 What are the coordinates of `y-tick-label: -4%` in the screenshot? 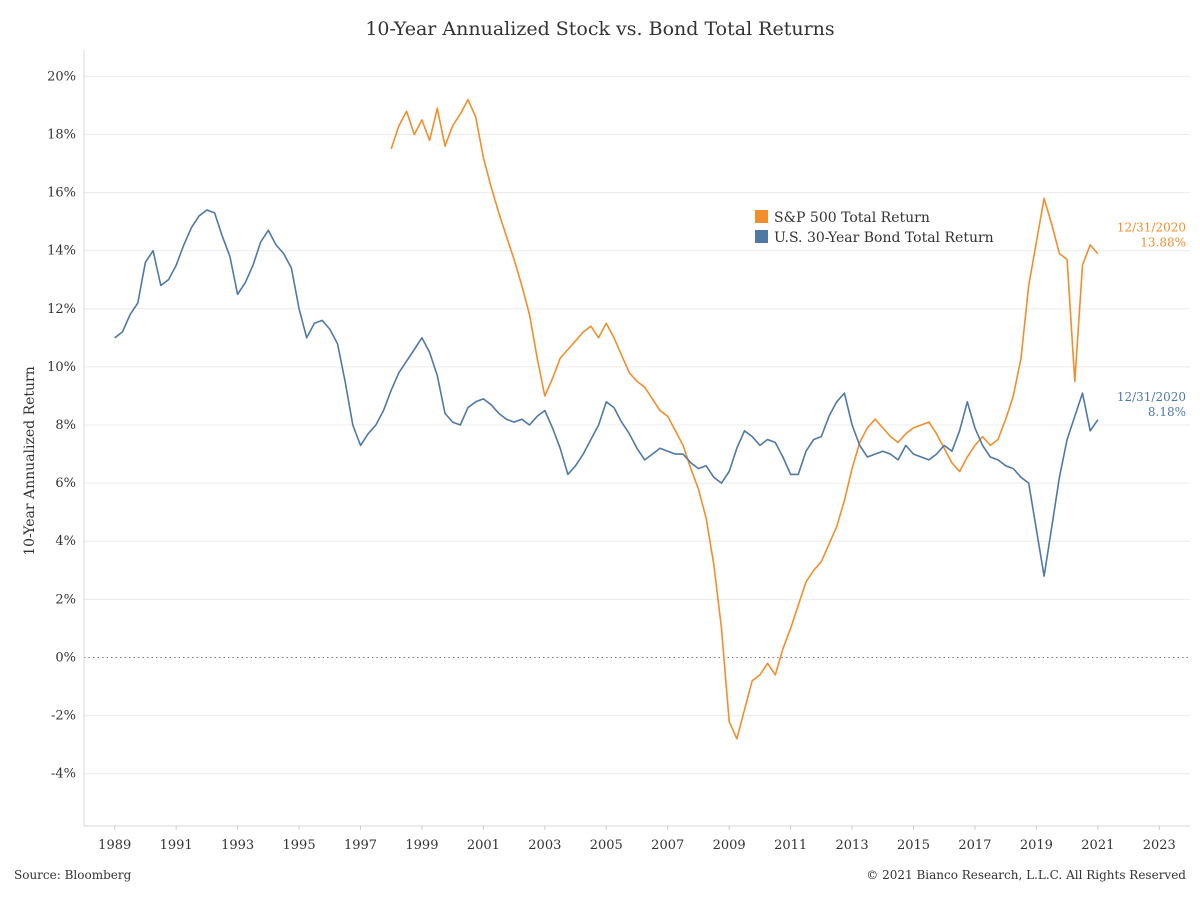 It's located at (63, 774).